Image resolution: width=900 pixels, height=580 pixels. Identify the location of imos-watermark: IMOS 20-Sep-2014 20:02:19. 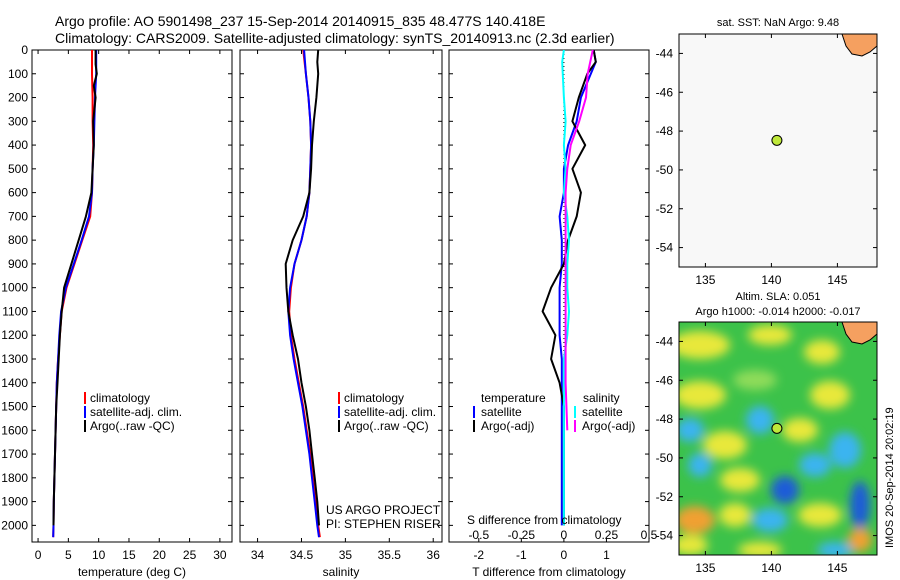
(890, 477).